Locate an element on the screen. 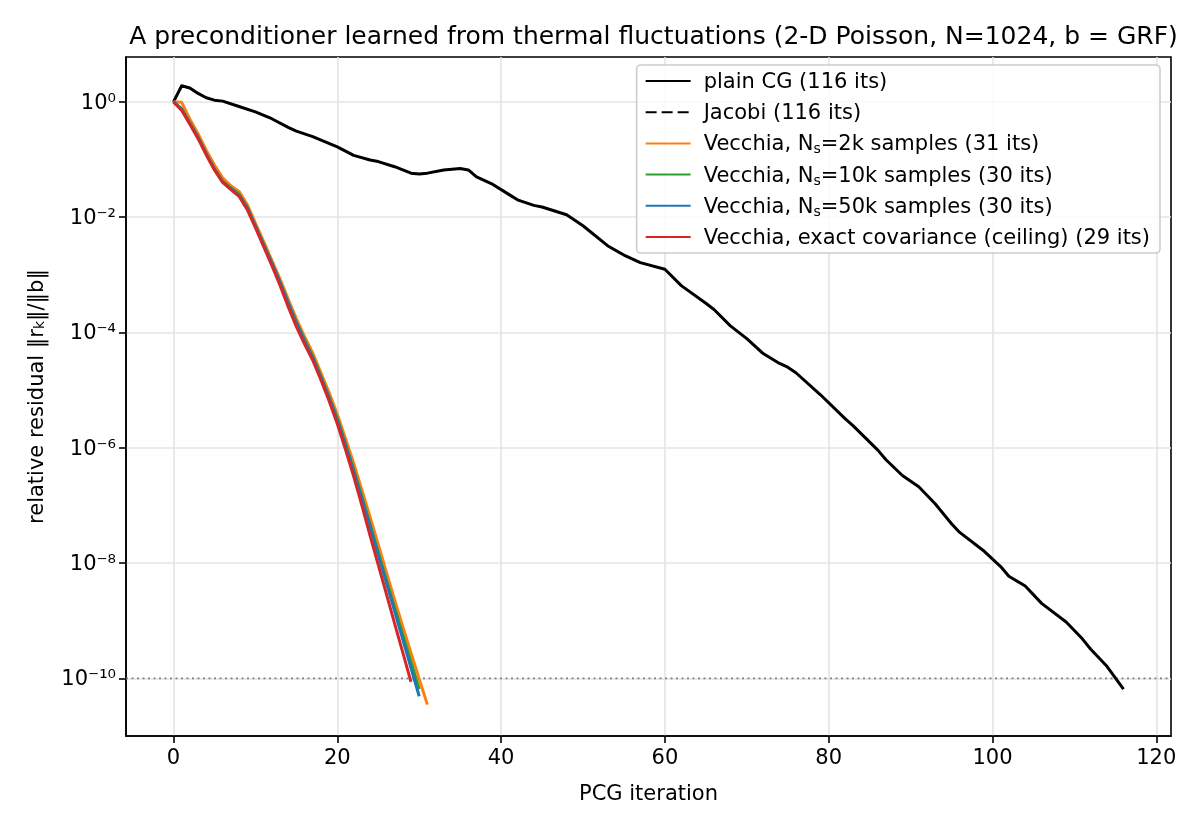 This screenshot has height=825, width=1200. legend-label: Vecchia, exact covariance (ceiling) (29 its) is located at coordinates (927, 237).